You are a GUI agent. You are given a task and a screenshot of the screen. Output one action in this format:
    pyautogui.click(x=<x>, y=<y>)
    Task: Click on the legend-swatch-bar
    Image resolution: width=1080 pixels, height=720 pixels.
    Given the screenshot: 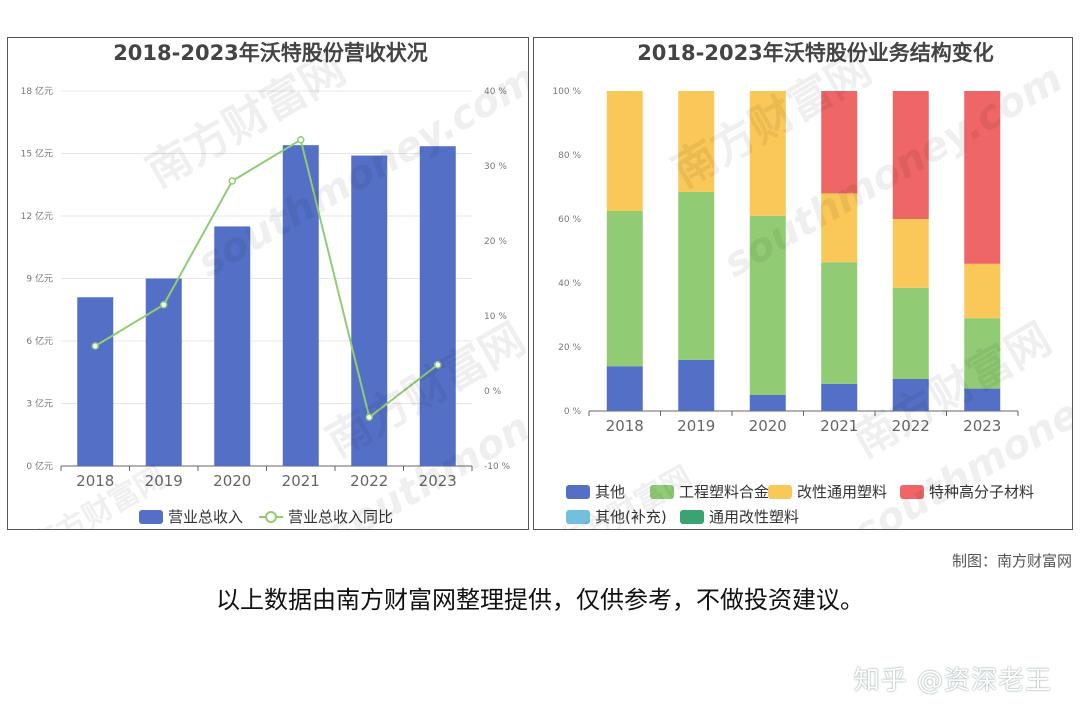 What is the action you would take?
    pyautogui.click(x=151, y=517)
    